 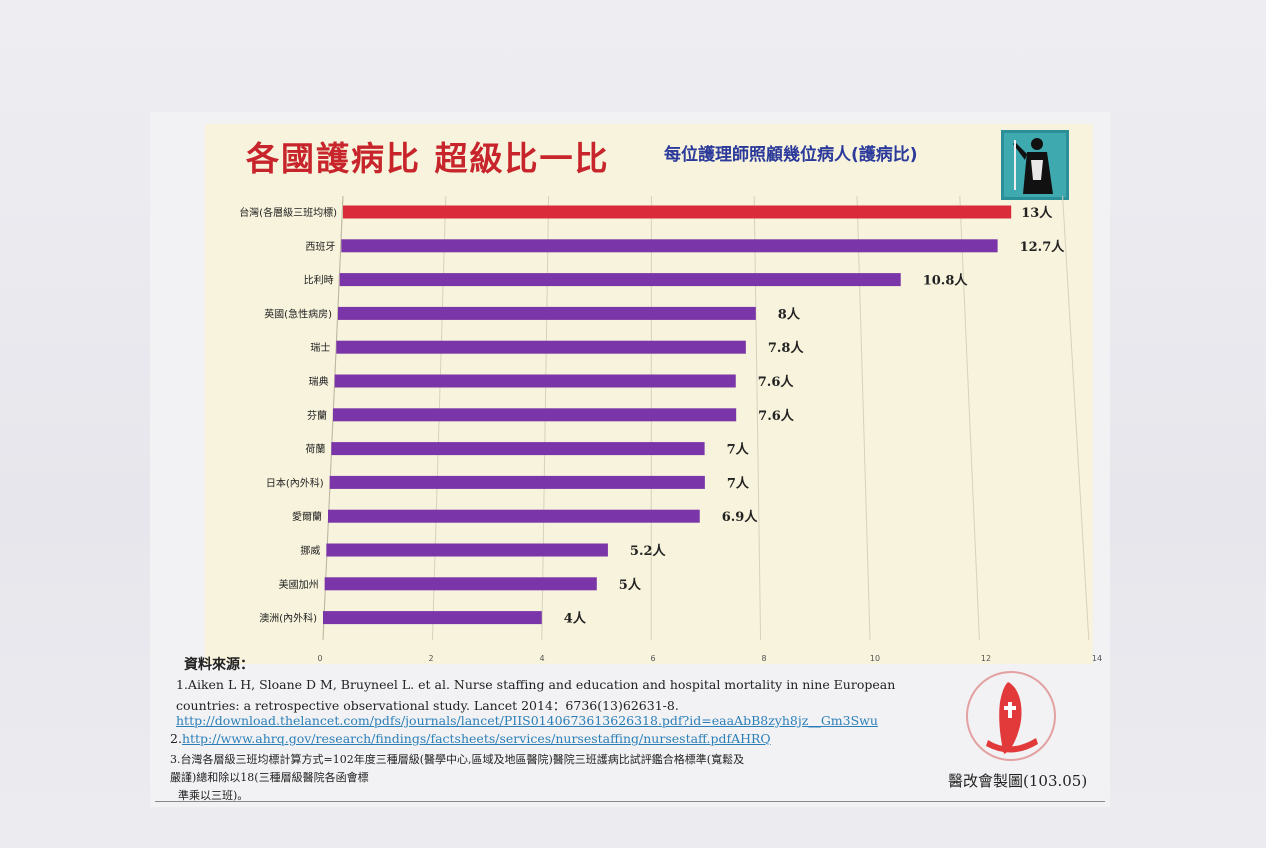 I want to click on category-label: 台灣(各層級三班均標), so click(x=288, y=212).